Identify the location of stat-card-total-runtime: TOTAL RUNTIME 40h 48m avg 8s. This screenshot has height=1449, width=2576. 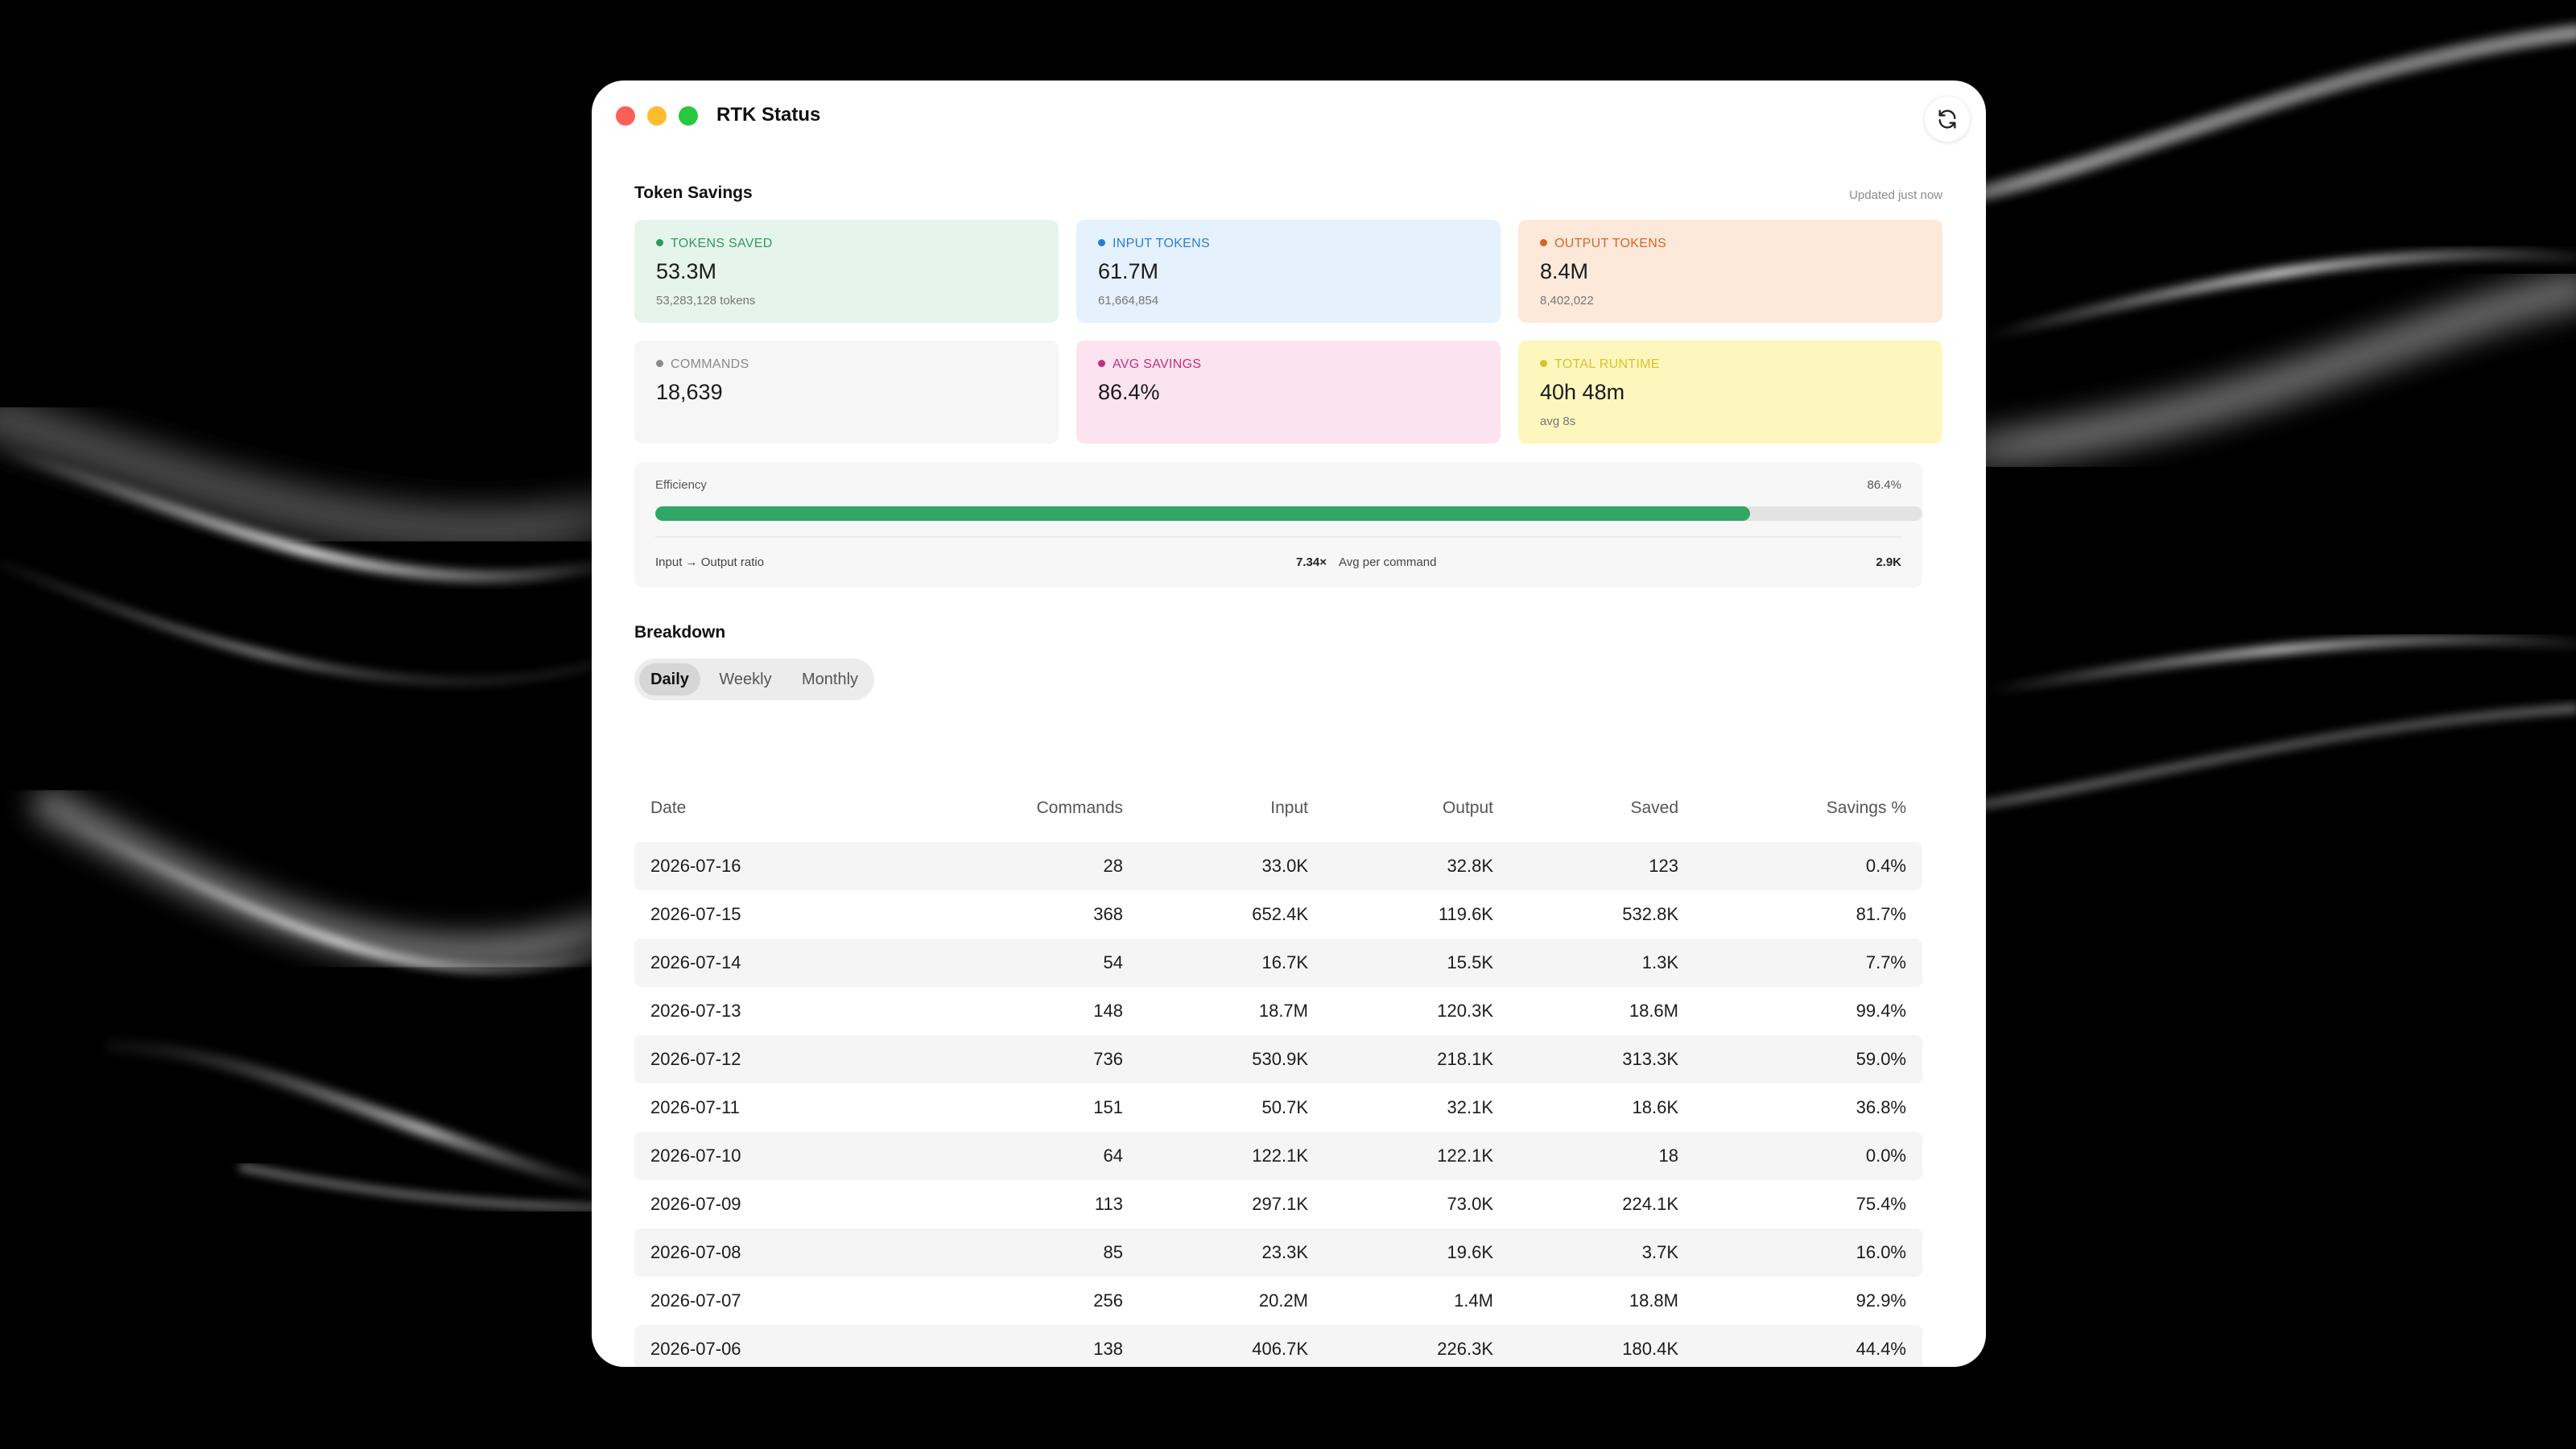
(1730, 392).